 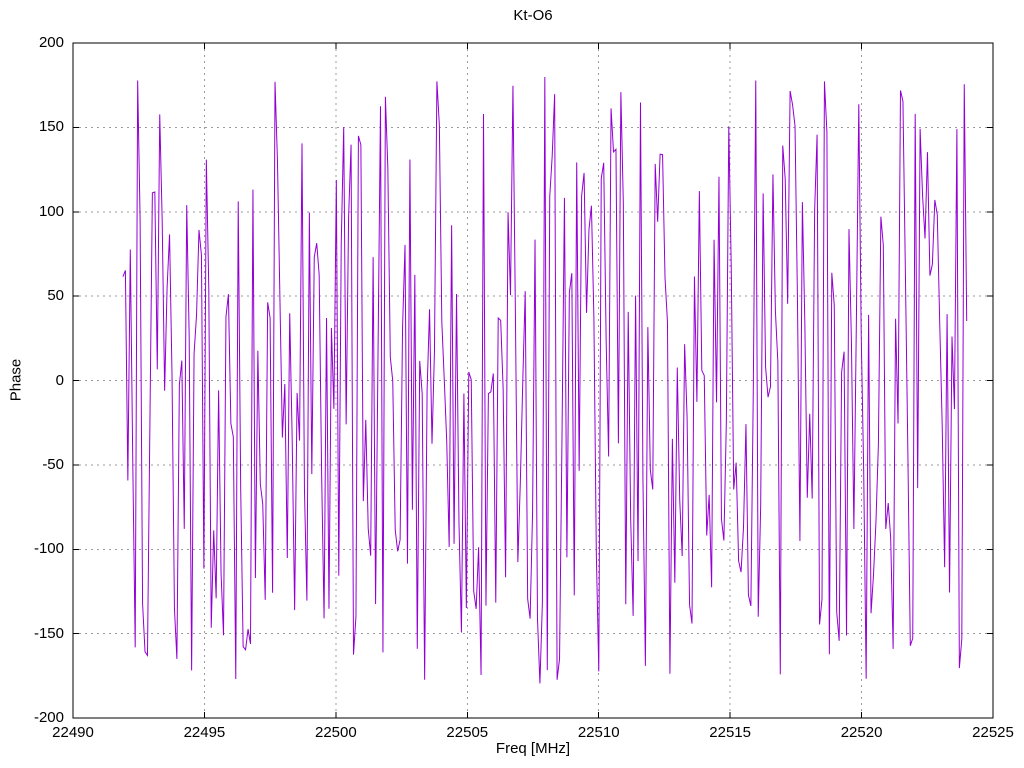 What do you see at coordinates (73, 732) in the screenshot?
I see `x-tick-label: 22490` at bounding box center [73, 732].